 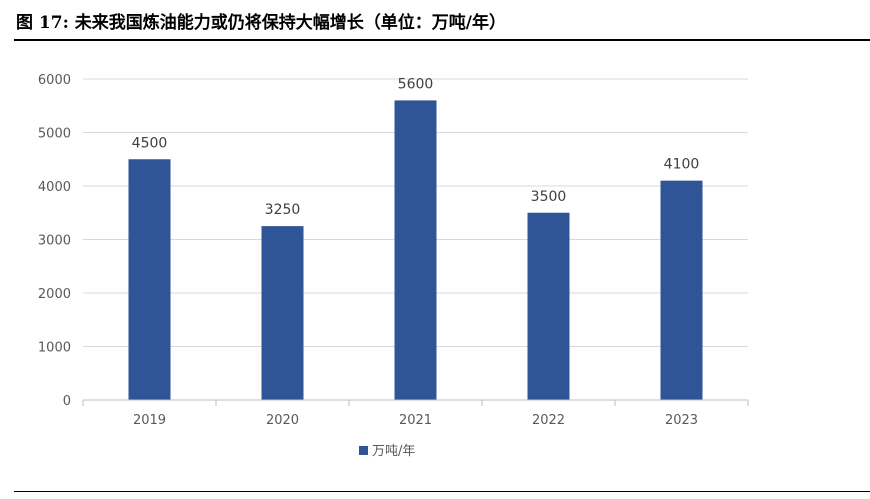 I want to click on y-tick-label: 3000, so click(x=54, y=241).